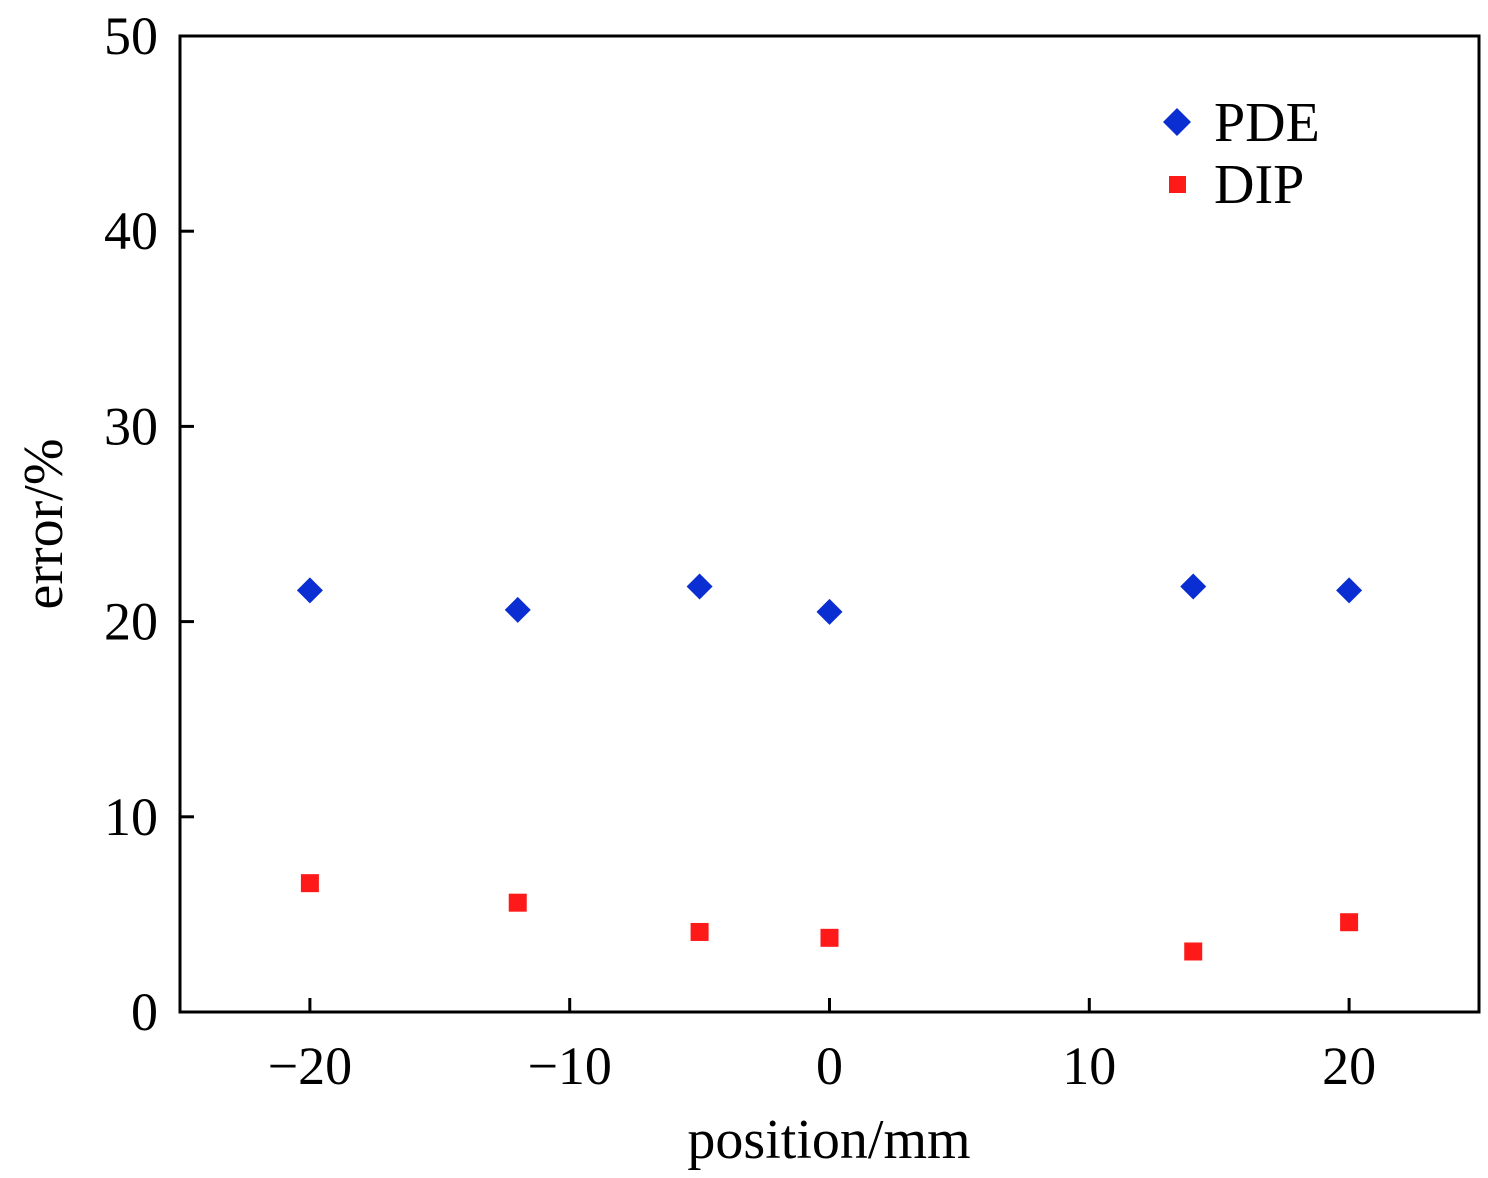 Image resolution: width=1488 pixels, height=1178 pixels. Describe the element at coordinates (131, 36) in the screenshot. I see `y-tick-label: 50` at that location.